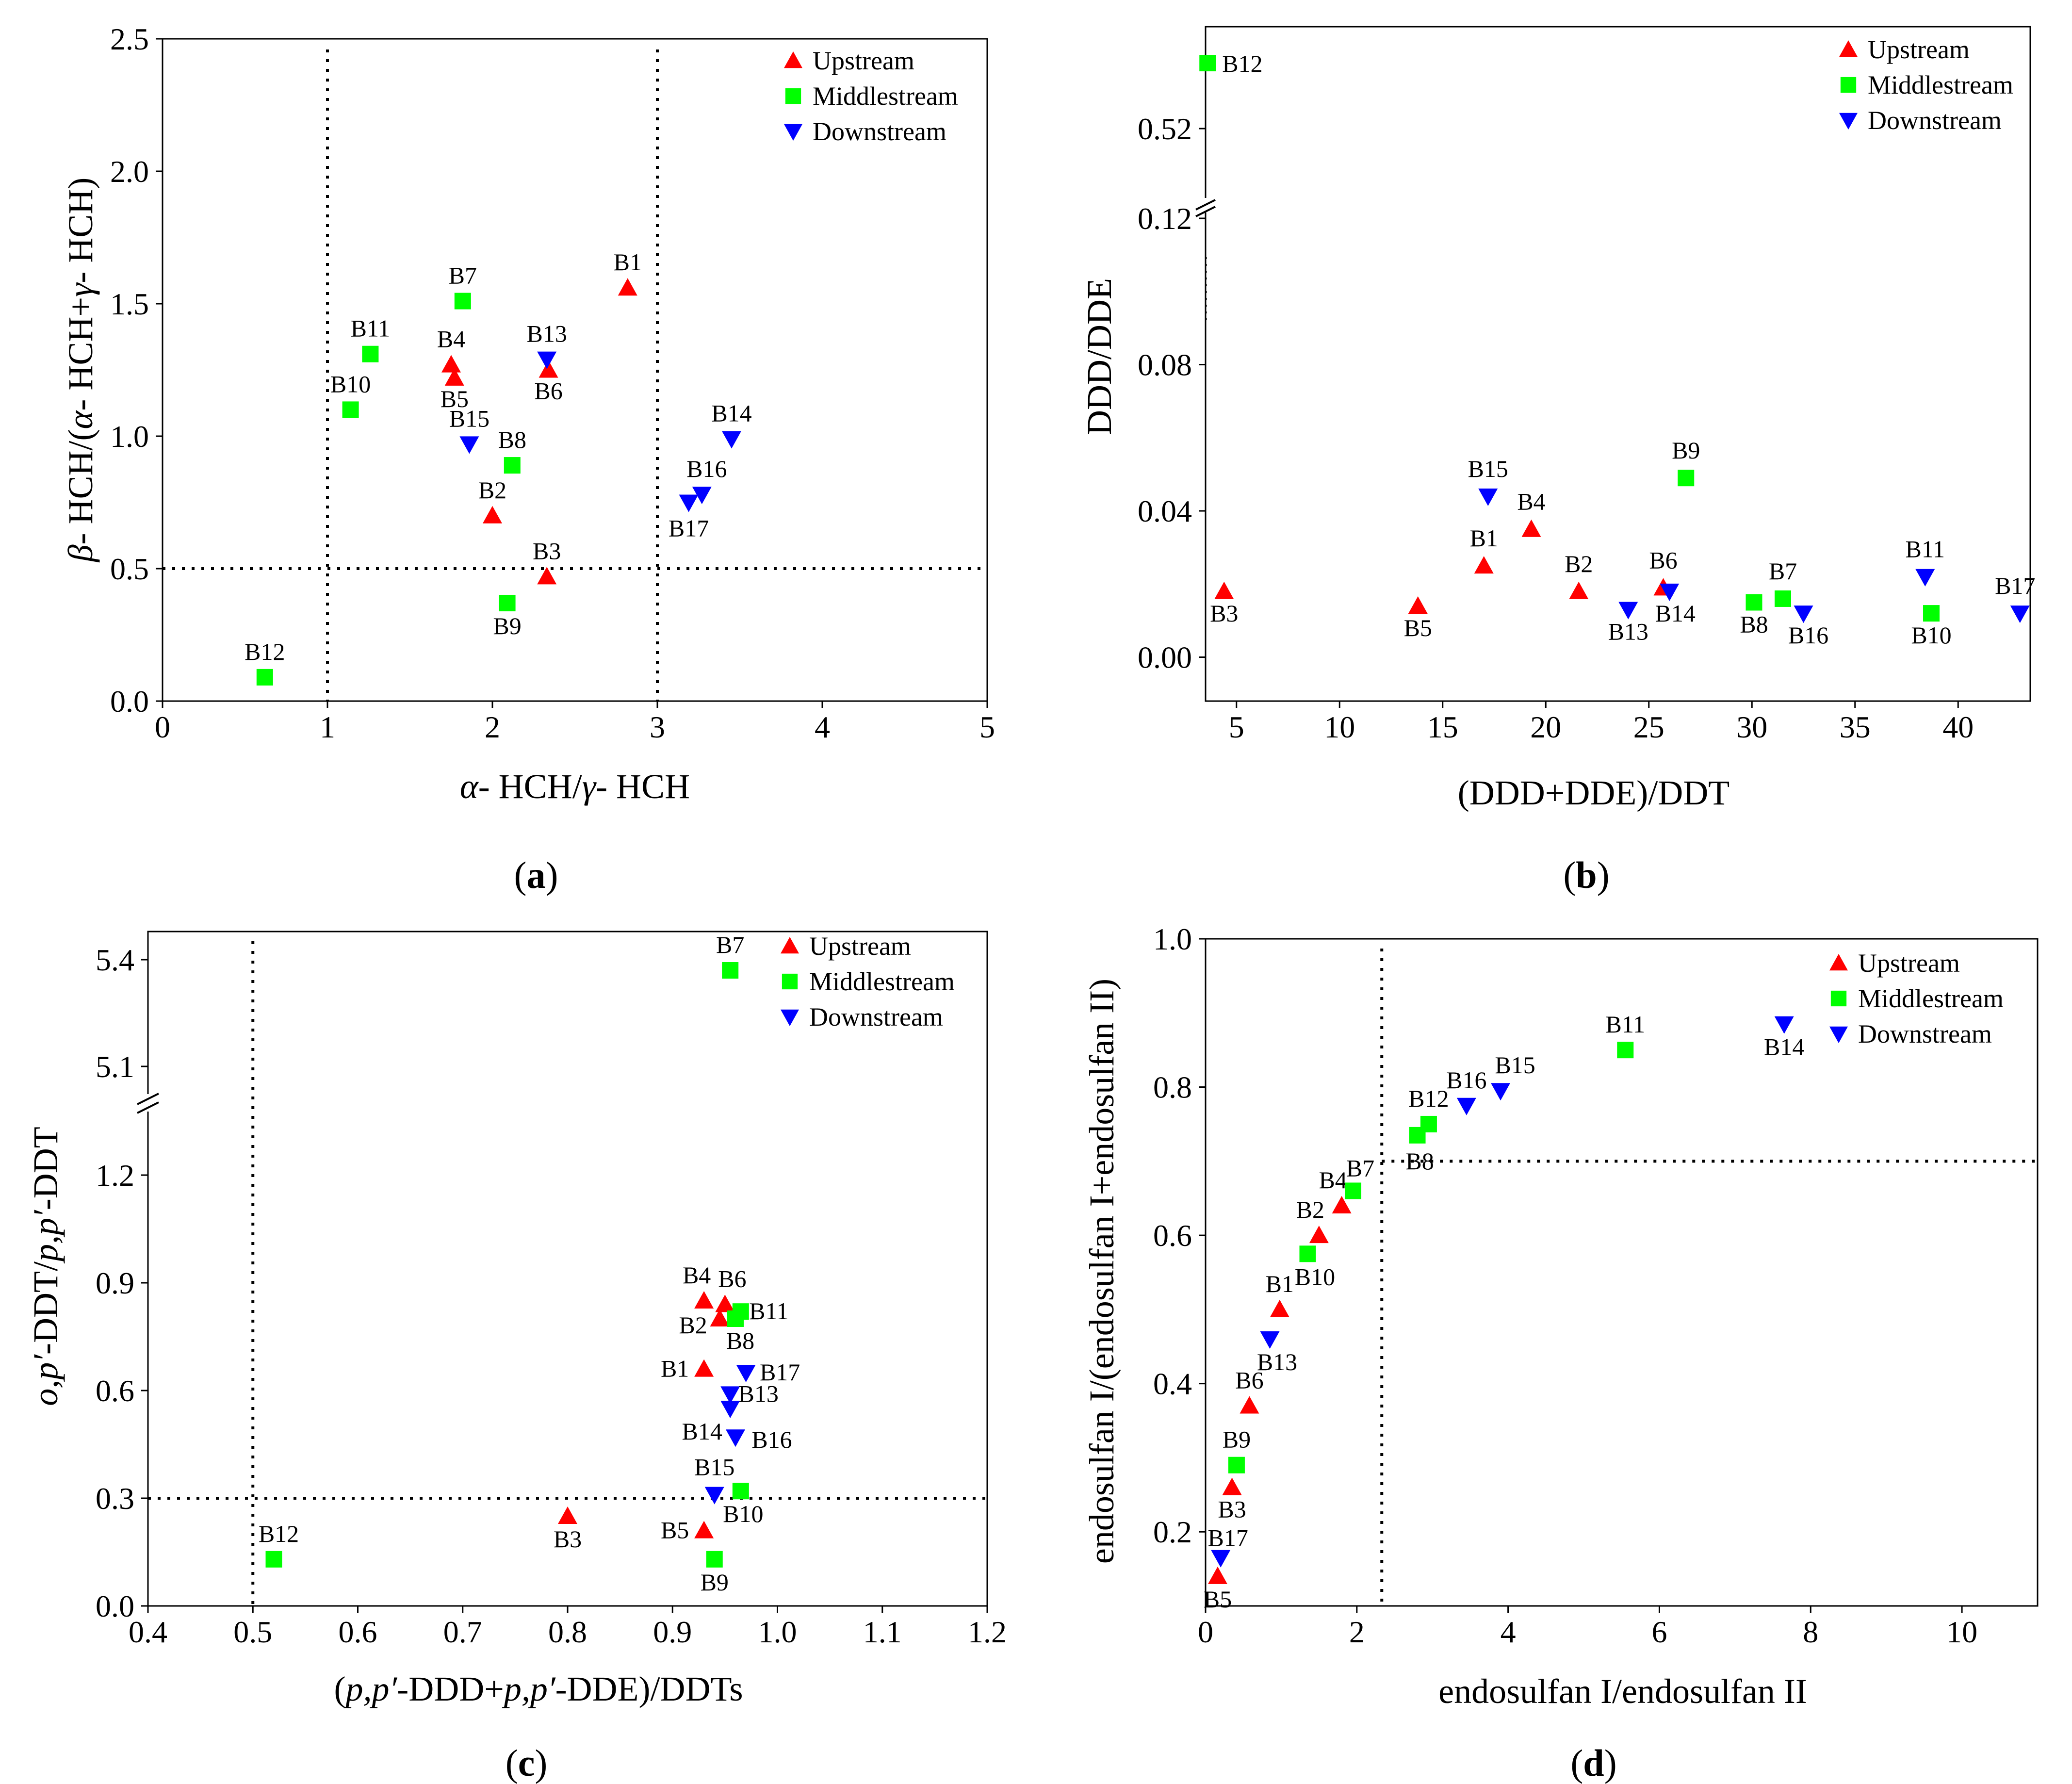 This screenshot has width=2072, height=1784. What do you see at coordinates (1339, 727) in the screenshot?
I see `x-tick-label-b: 10` at bounding box center [1339, 727].